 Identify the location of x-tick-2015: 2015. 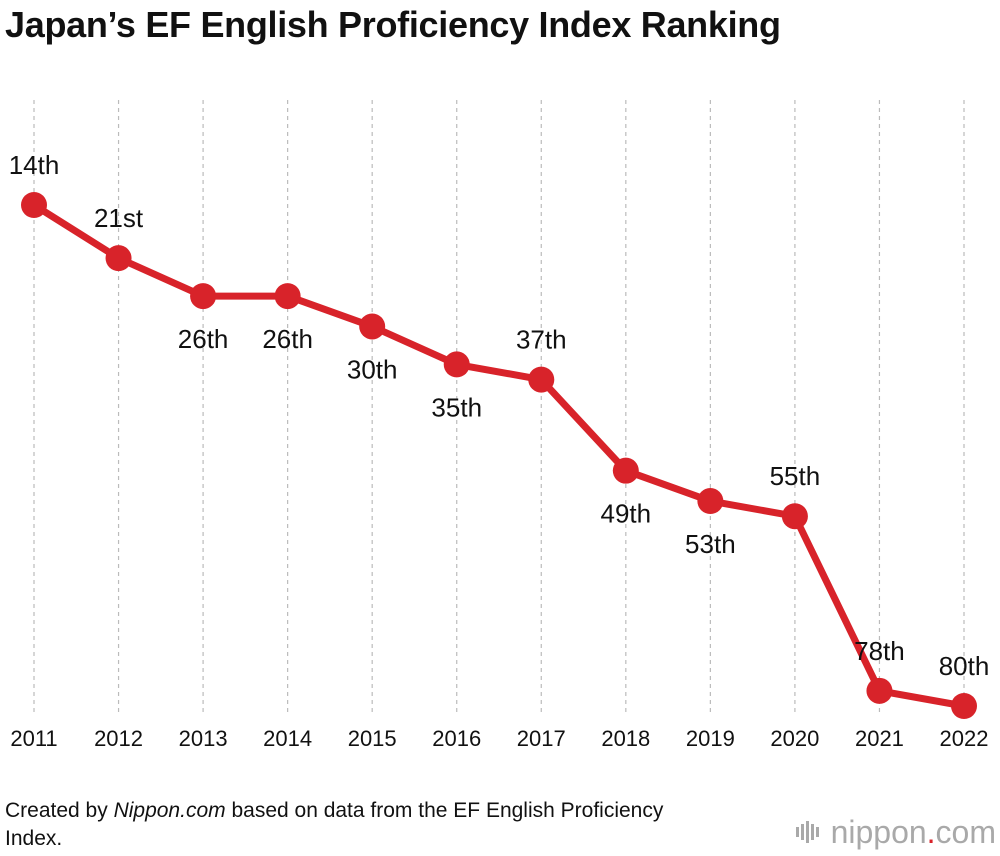
(372, 738).